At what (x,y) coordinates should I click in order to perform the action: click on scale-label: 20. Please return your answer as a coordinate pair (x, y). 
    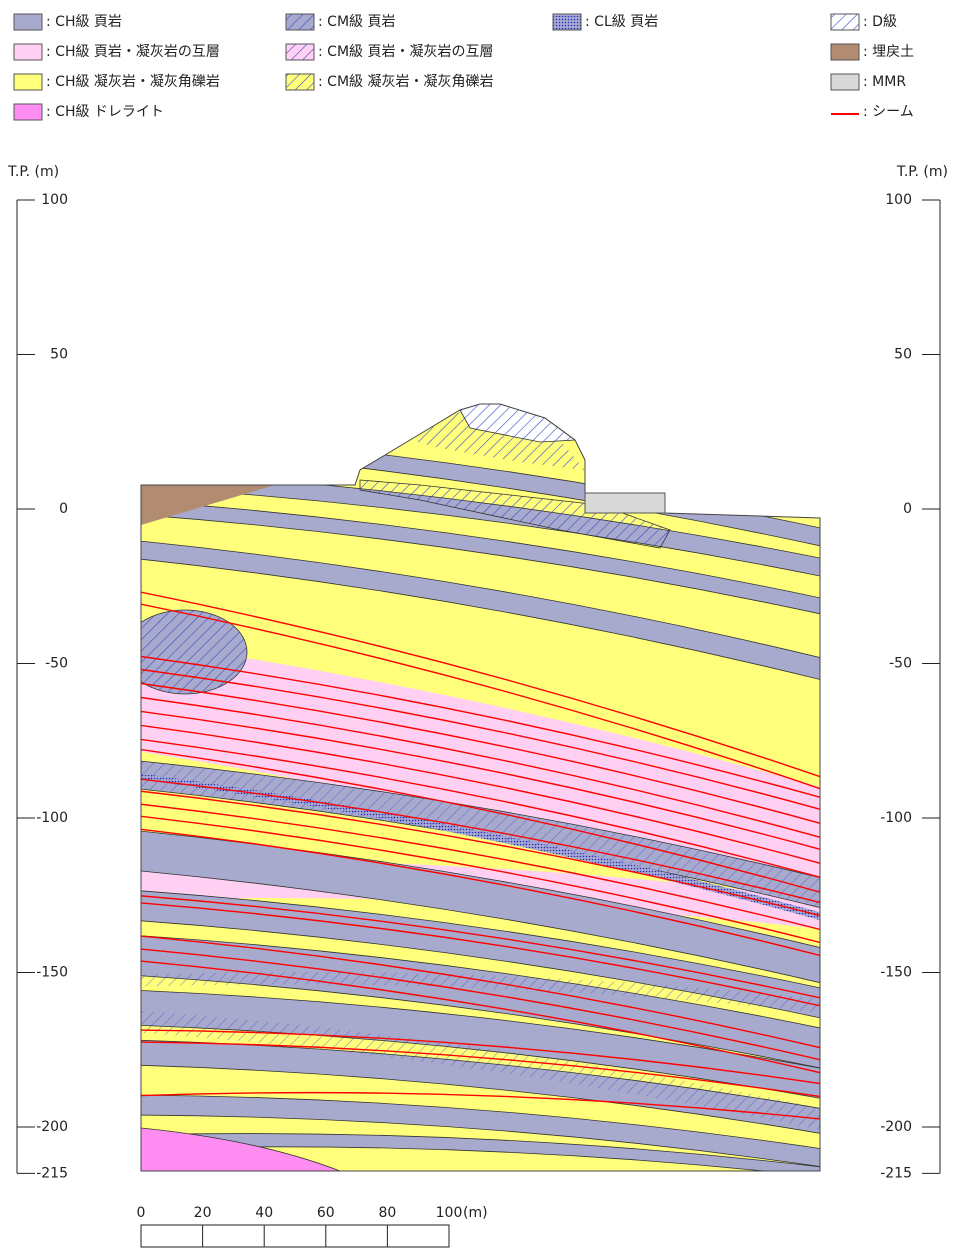
    Looking at the image, I should click on (203, 1213).